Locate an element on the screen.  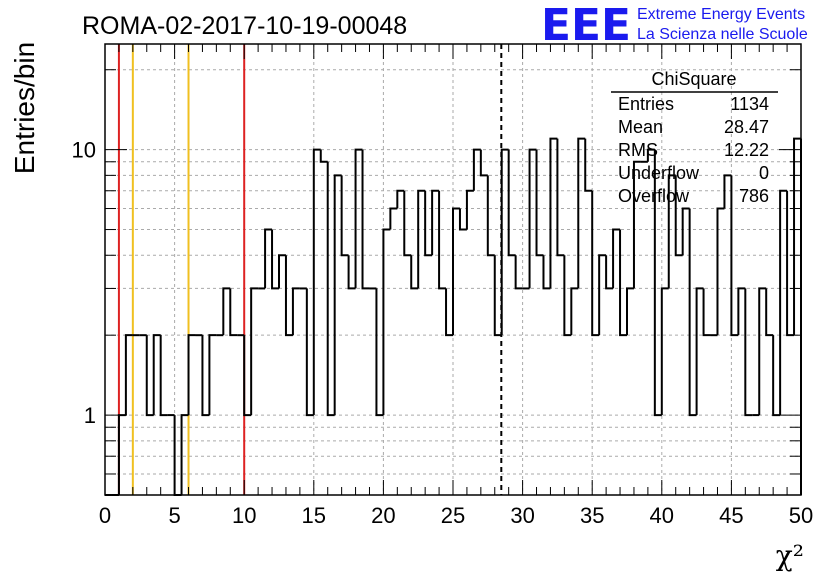
x-axis-title: χ² is located at coordinates (790, 555).